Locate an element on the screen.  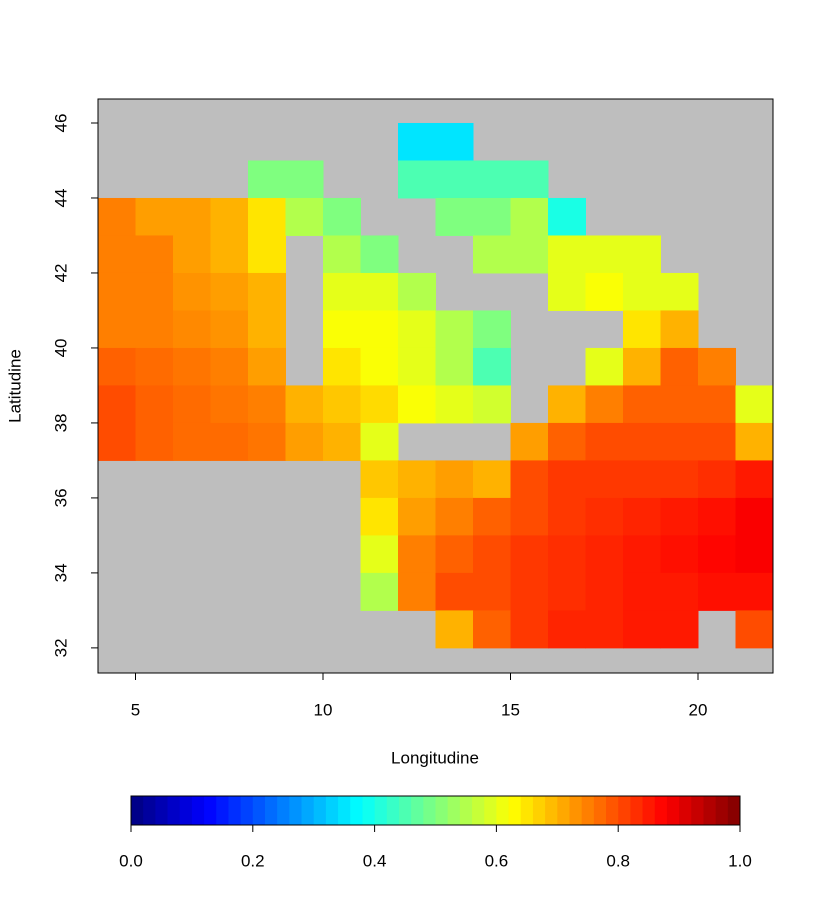
y-tick-label: 36 is located at coordinates (60, 497).